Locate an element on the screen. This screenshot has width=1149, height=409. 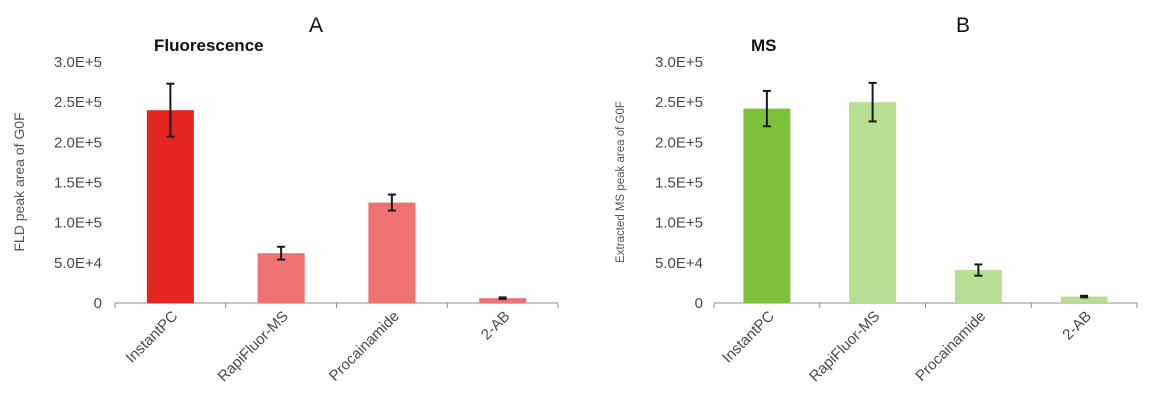
chart-title: MS is located at coordinates (764, 45).